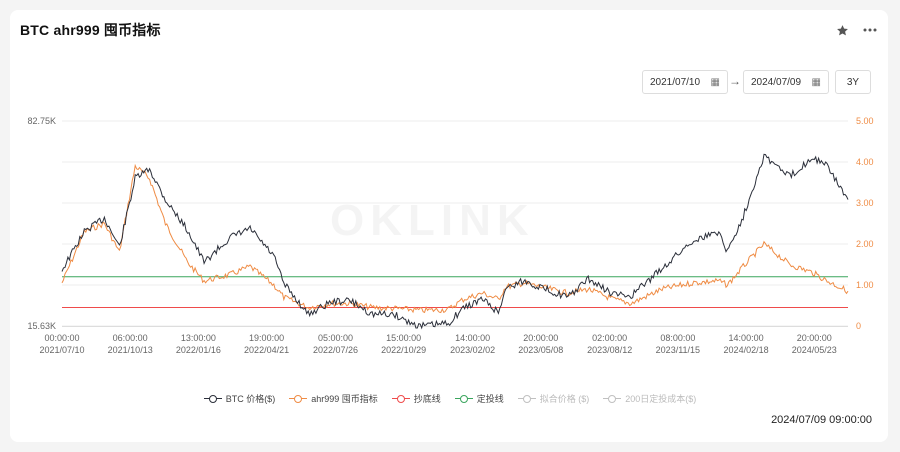 Image resolution: width=900 pixels, height=452 pixels. What do you see at coordinates (41, 326) in the screenshot?
I see `left-axis-tick-label: 15.63K` at bounding box center [41, 326].